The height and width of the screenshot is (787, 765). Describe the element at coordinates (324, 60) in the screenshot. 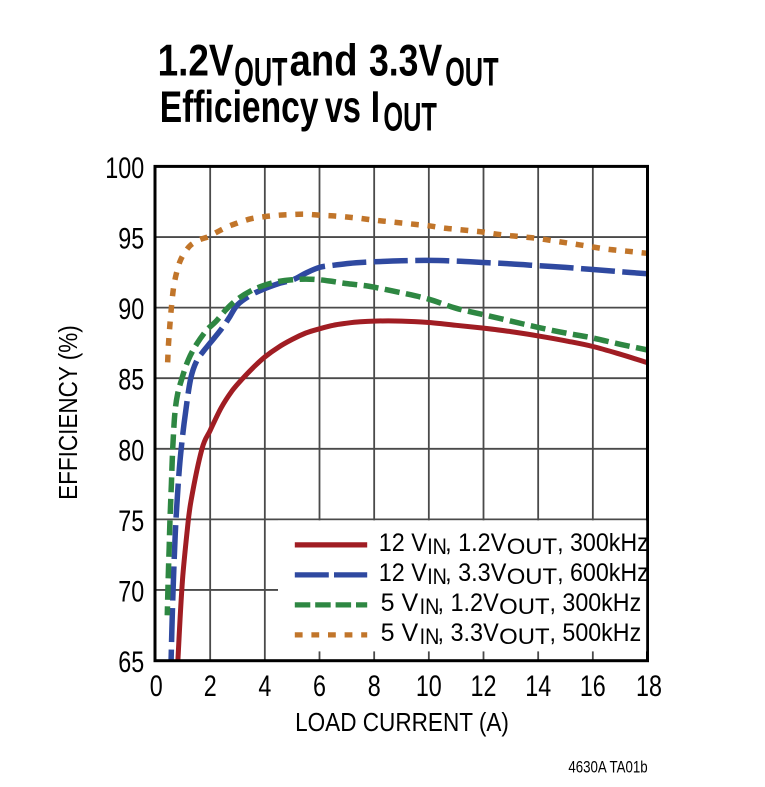

I see `svg-text: and` at that location.